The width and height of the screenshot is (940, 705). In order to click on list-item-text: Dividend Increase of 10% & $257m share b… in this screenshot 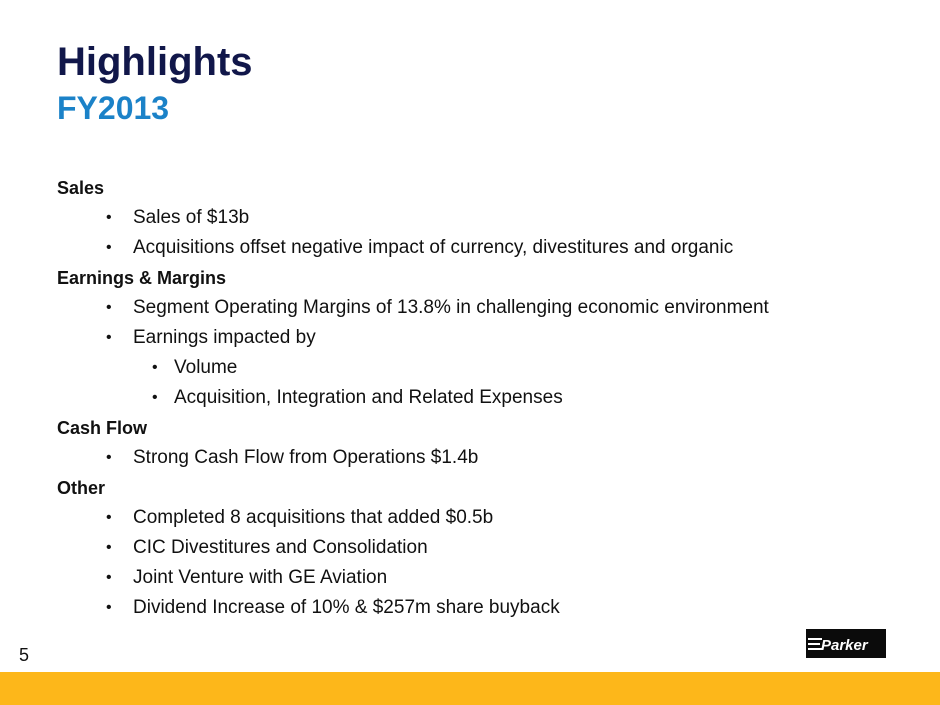, I will do `click(346, 607)`.